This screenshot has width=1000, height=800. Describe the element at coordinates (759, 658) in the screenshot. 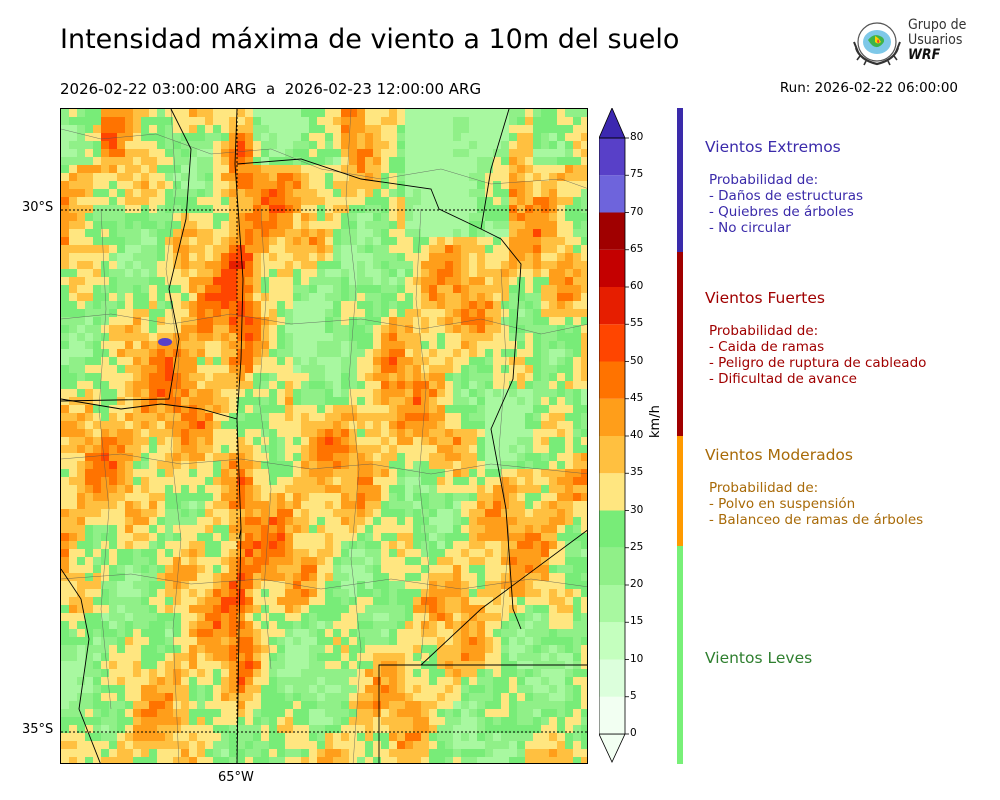

I see `category-title: Vientos Leves` at that location.